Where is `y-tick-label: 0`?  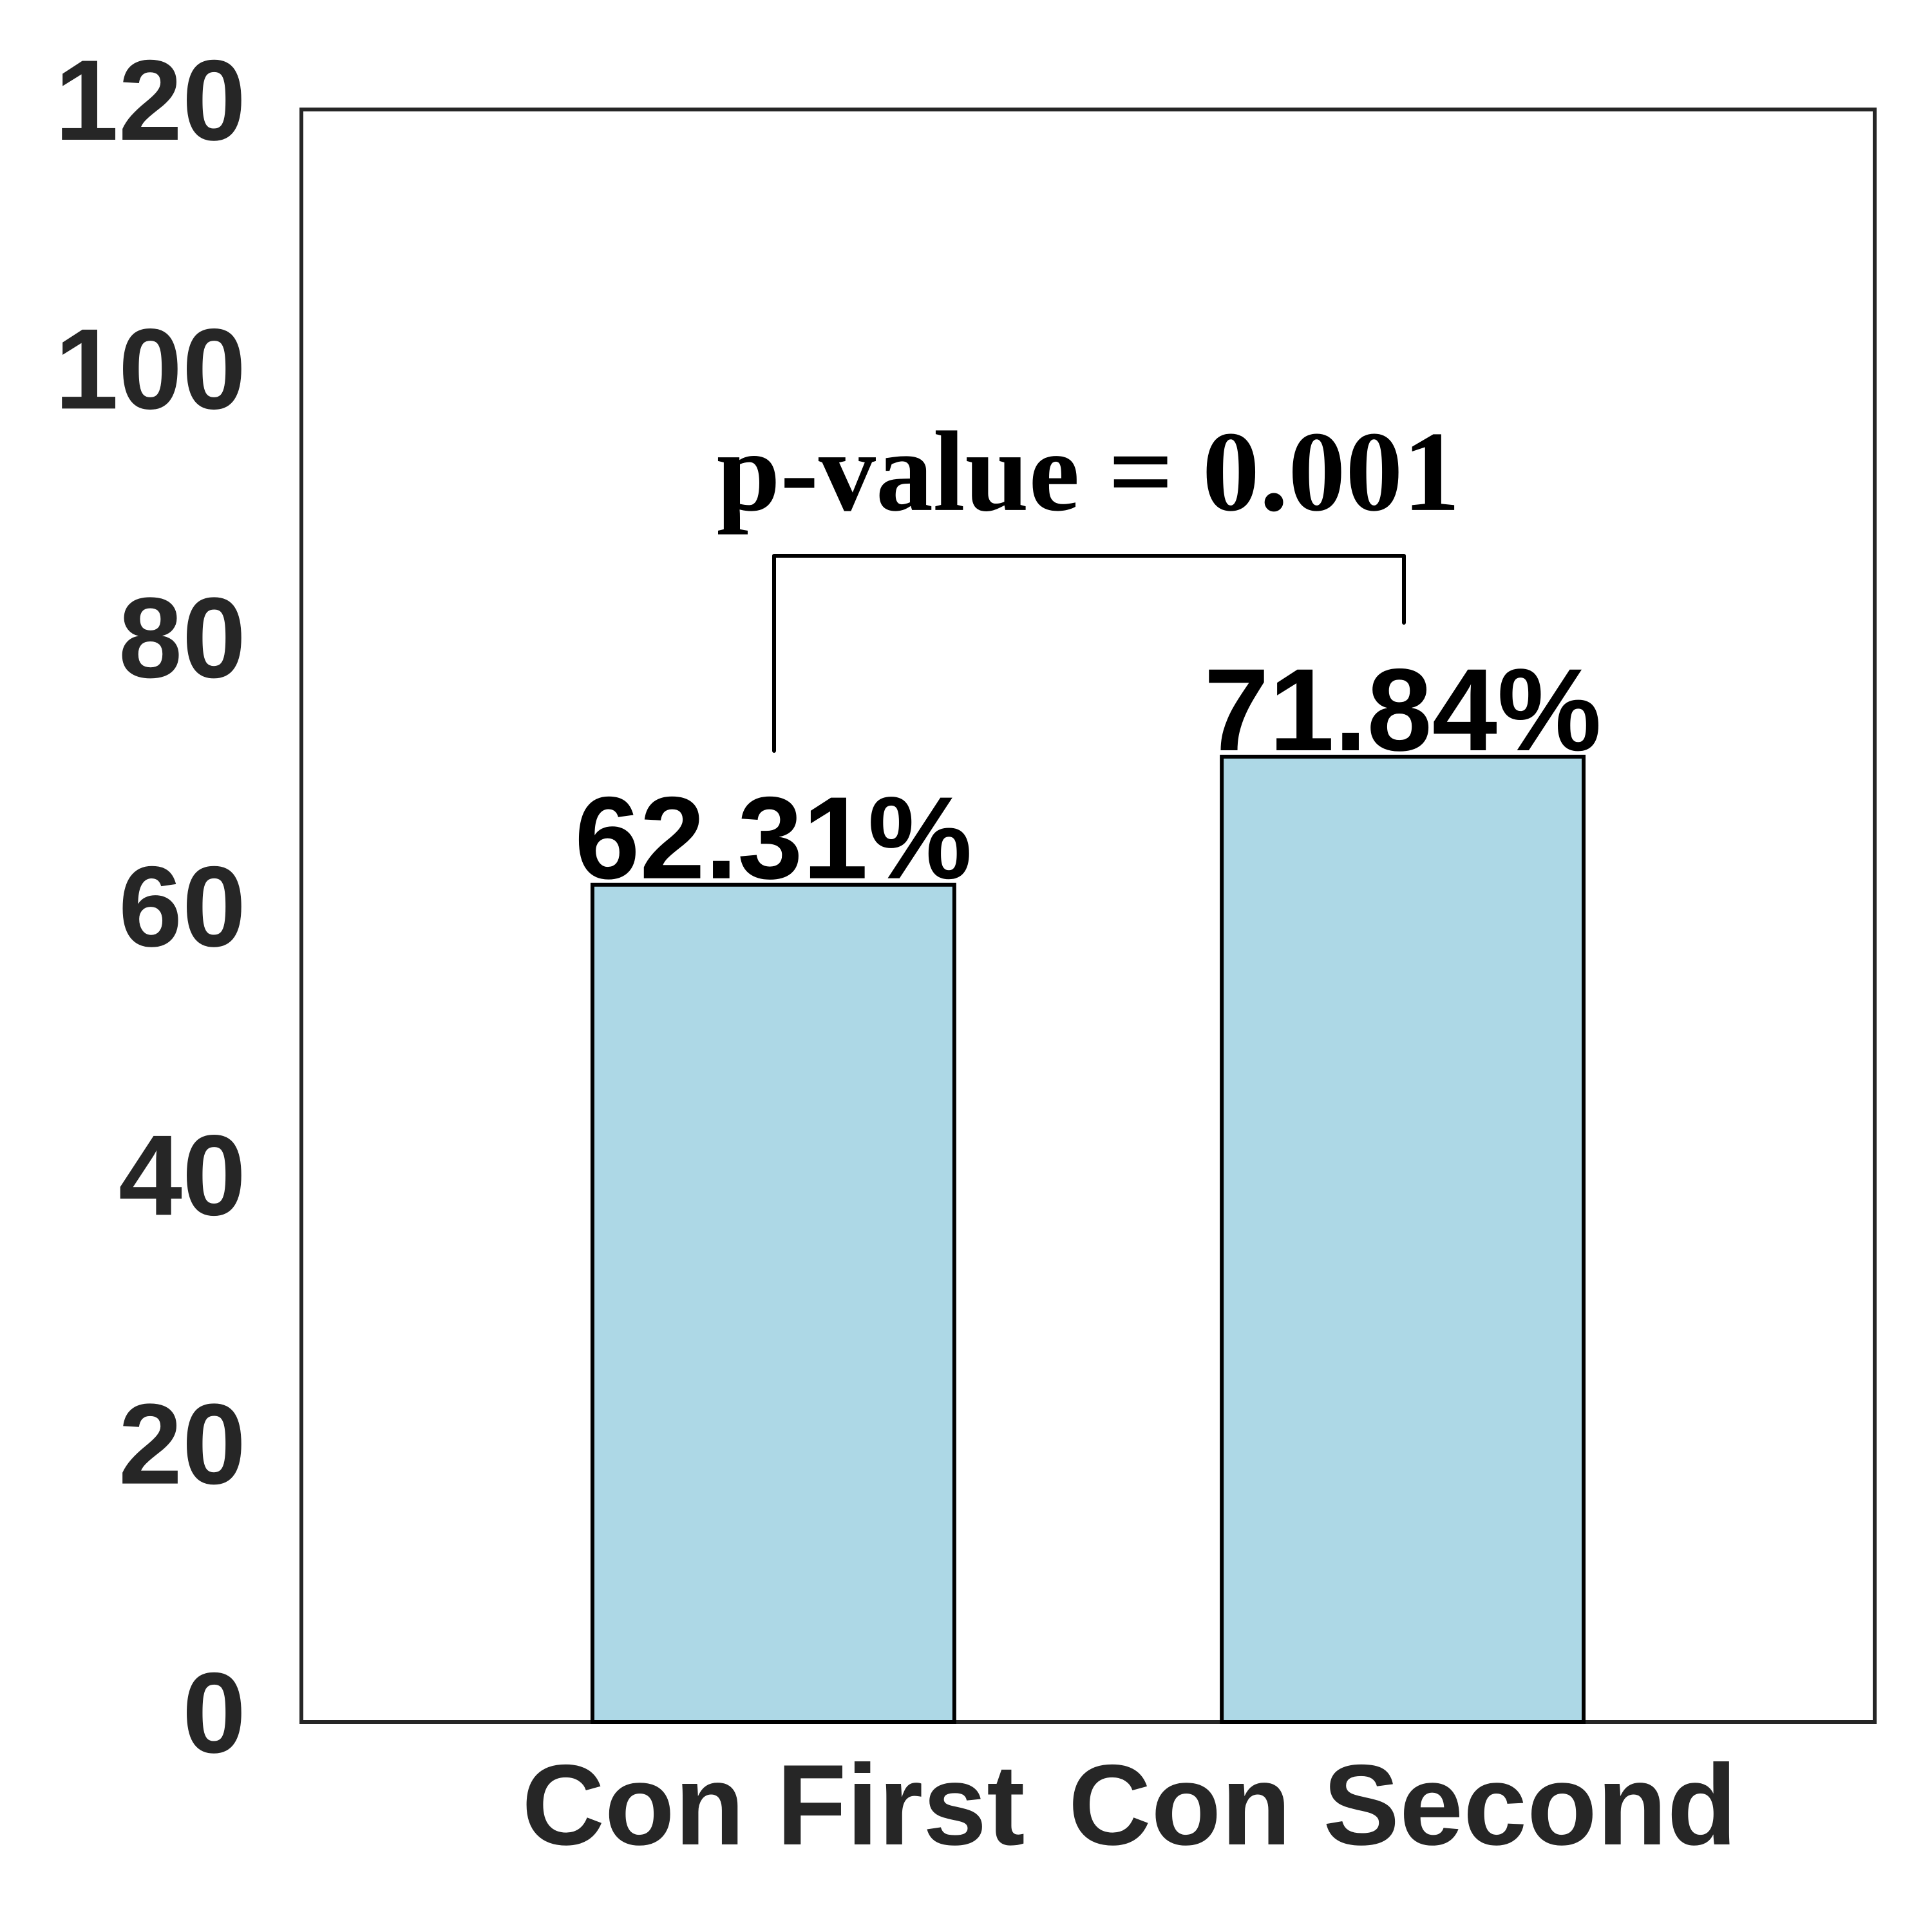 y-tick-label: 0 is located at coordinates (214, 1713).